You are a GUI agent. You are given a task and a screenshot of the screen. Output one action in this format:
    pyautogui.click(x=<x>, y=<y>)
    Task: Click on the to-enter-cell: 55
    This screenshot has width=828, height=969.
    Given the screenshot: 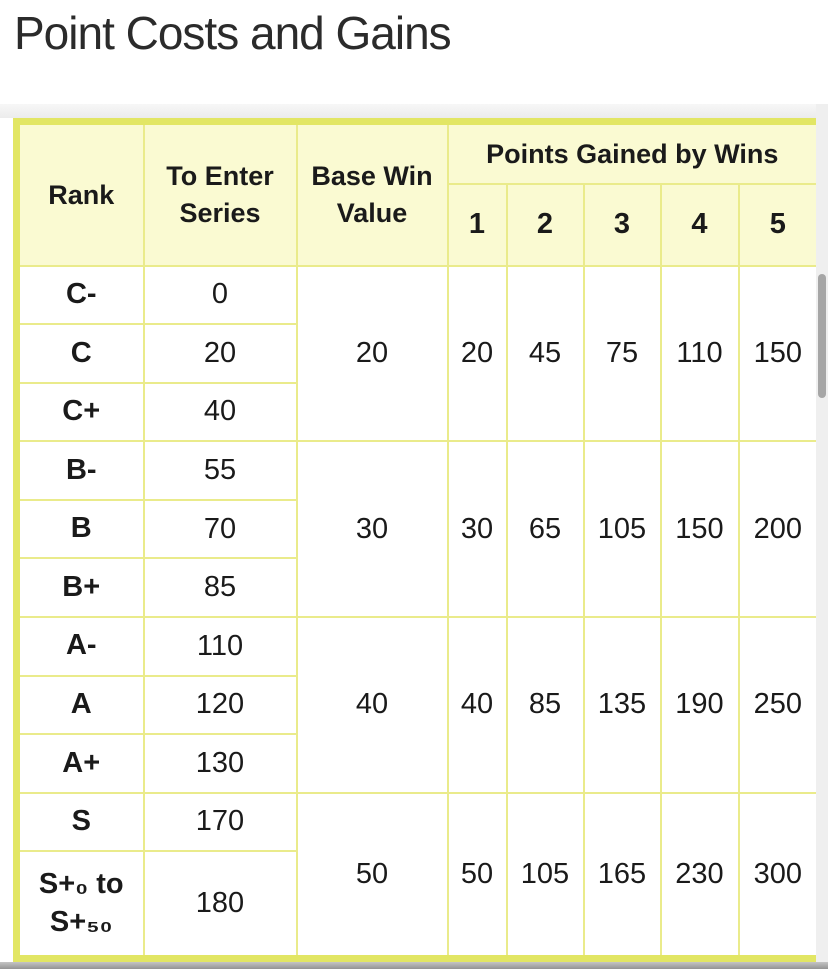 What is the action you would take?
    pyautogui.click(x=220, y=470)
    